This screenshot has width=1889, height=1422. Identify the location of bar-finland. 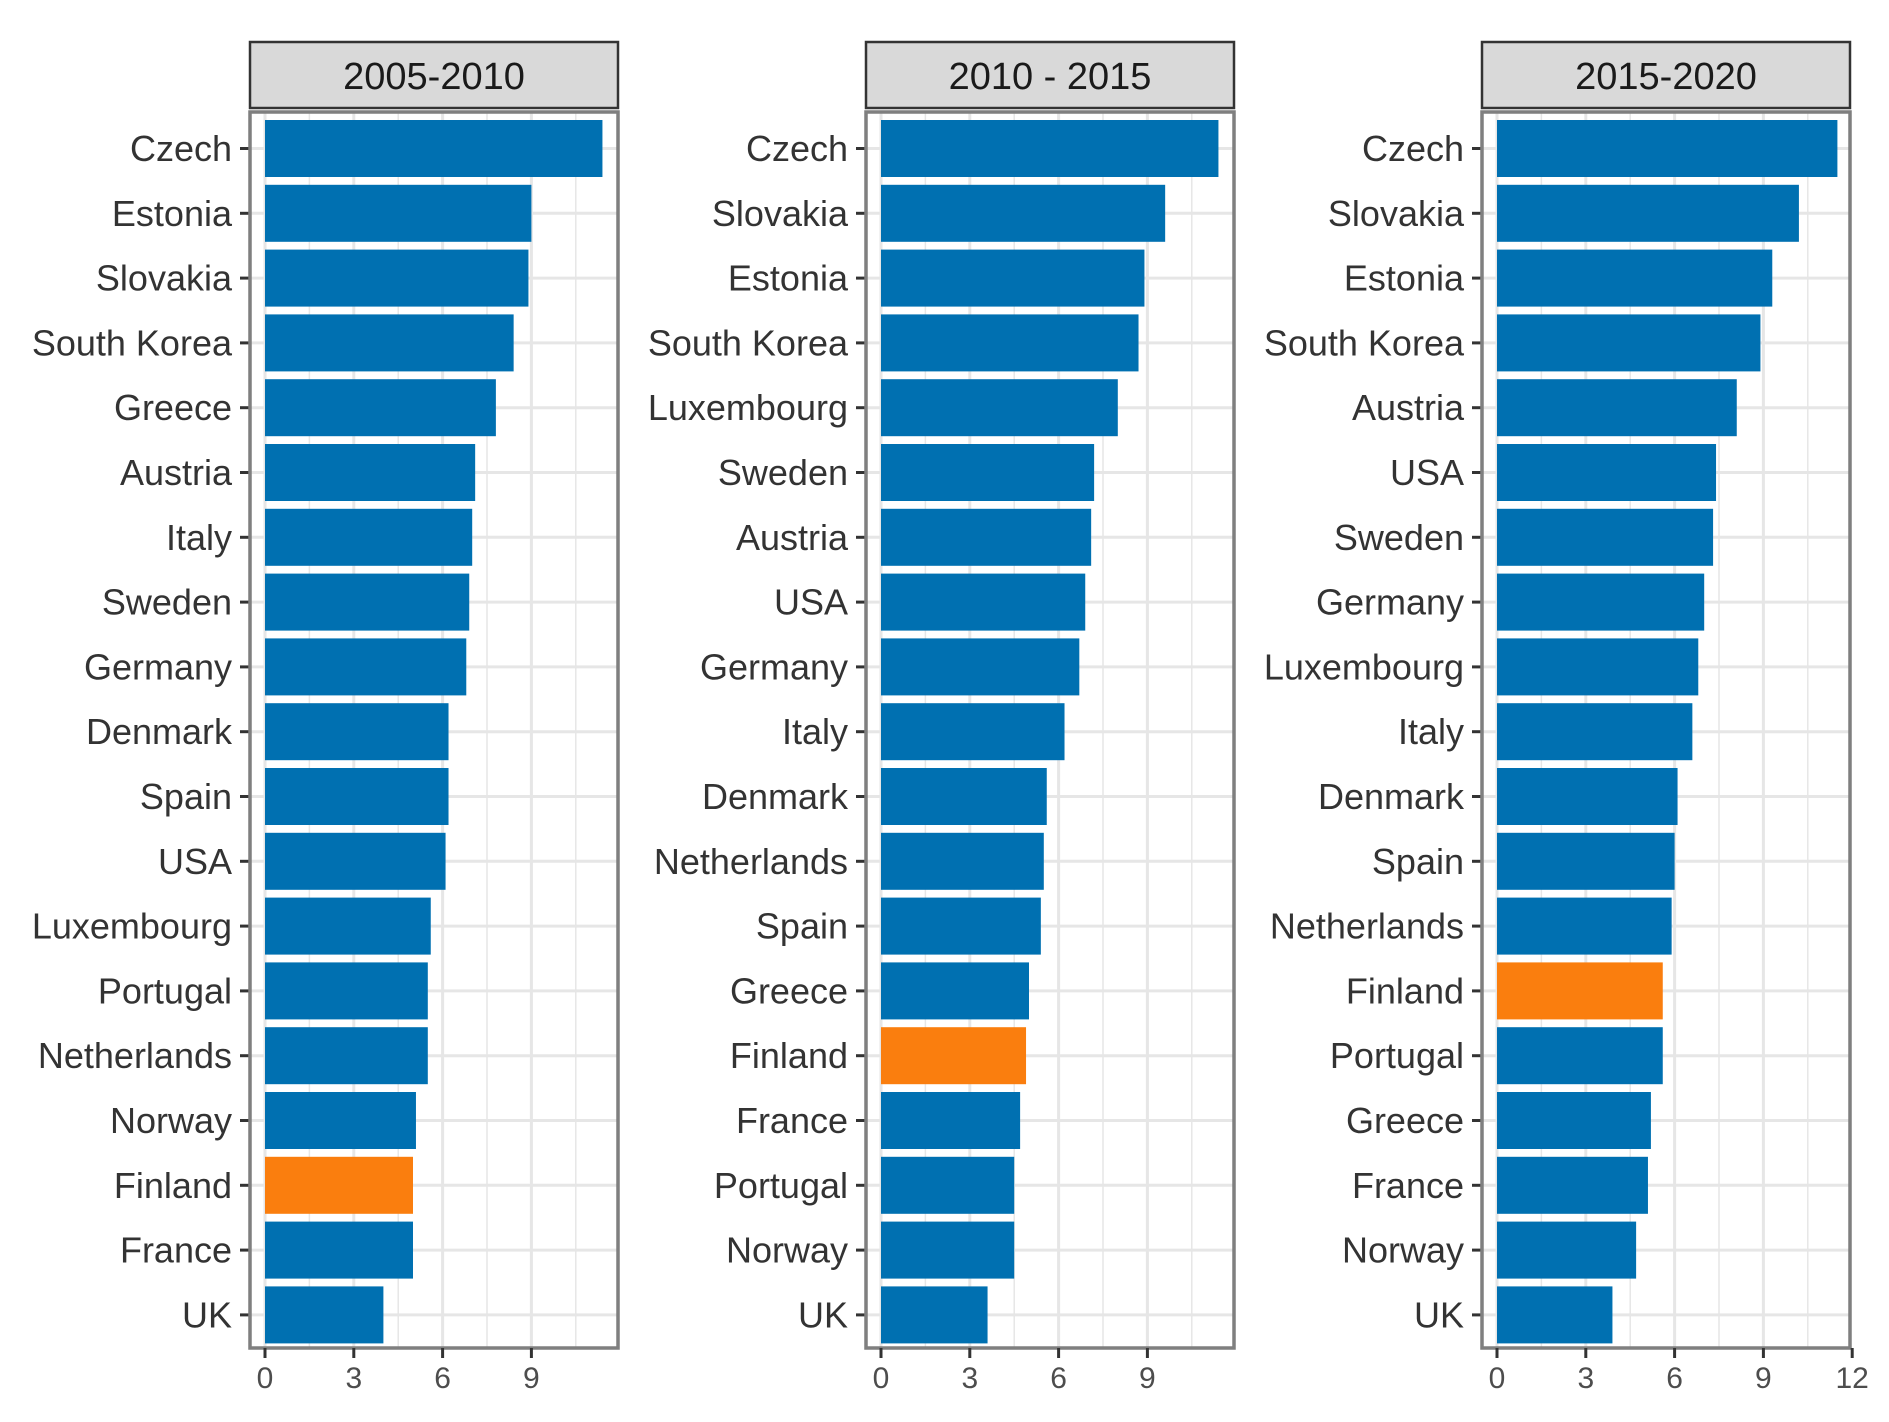
(1580, 991).